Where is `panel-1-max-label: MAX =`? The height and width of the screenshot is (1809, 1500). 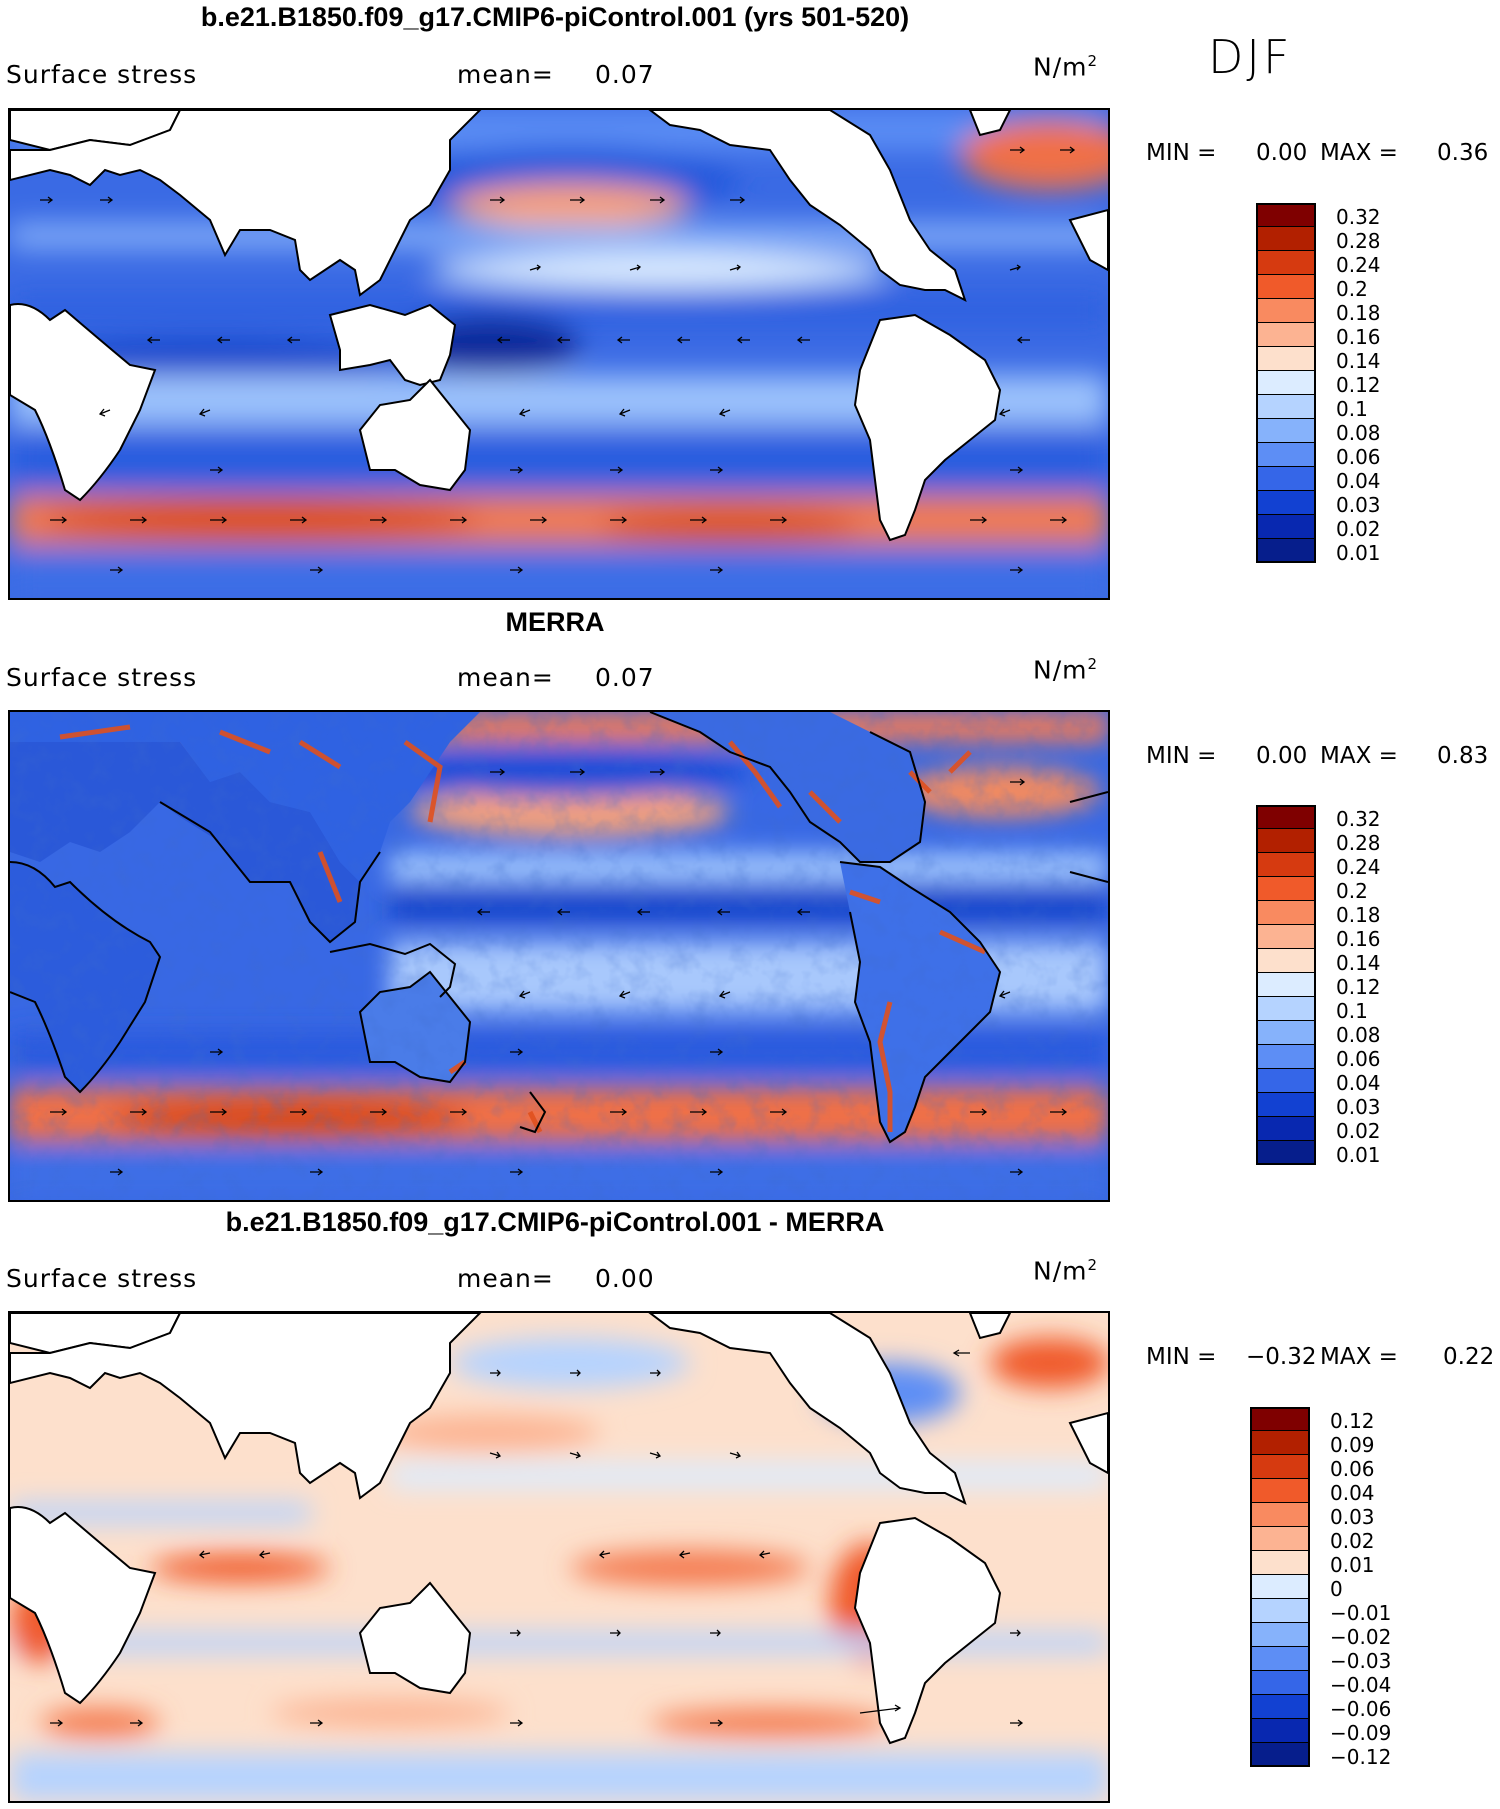 panel-1-max-label: MAX = is located at coordinates (1359, 153).